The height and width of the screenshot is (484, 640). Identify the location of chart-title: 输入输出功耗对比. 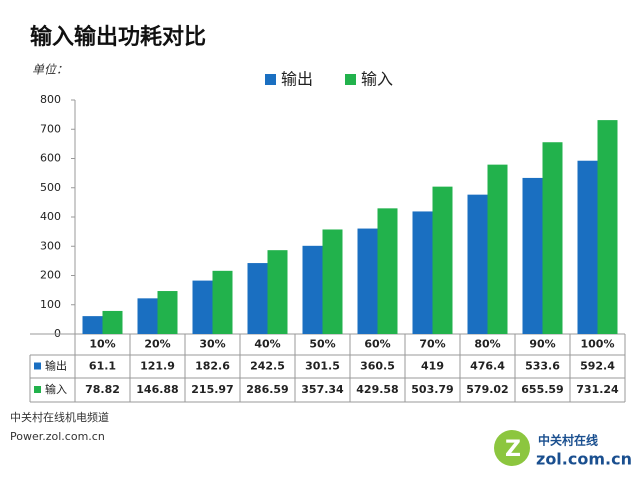
(118, 37).